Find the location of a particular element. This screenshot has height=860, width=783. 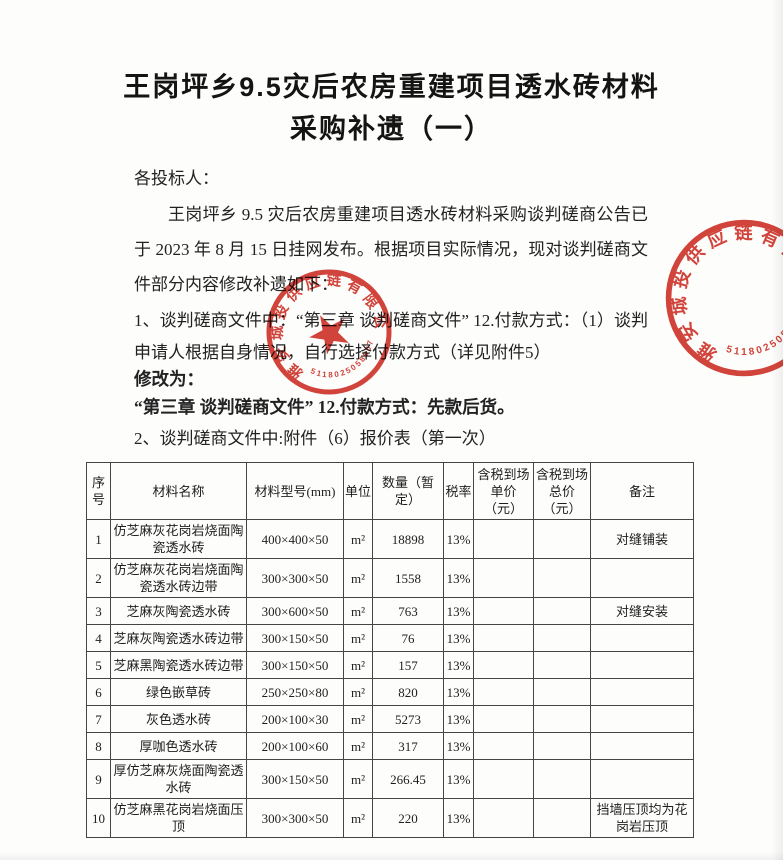

table-cell-name: 灰色透水砖 is located at coordinates (178, 719).